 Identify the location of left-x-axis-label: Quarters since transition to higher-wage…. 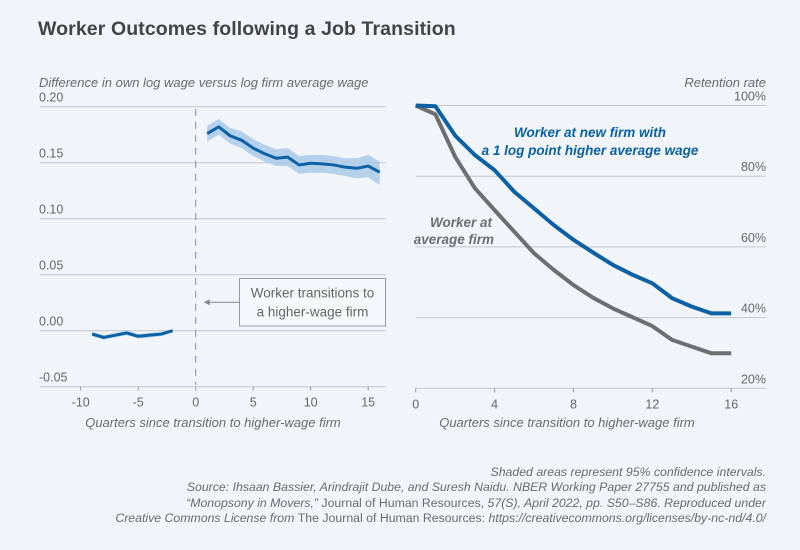
(213, 422).